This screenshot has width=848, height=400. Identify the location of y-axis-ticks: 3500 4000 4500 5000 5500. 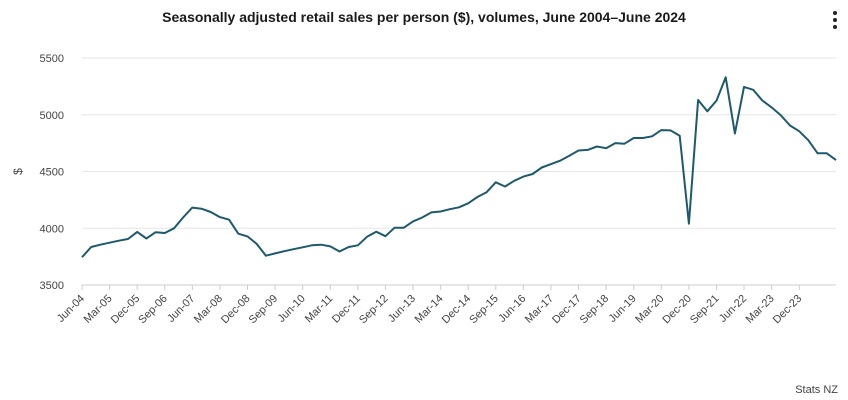
(52, 172).